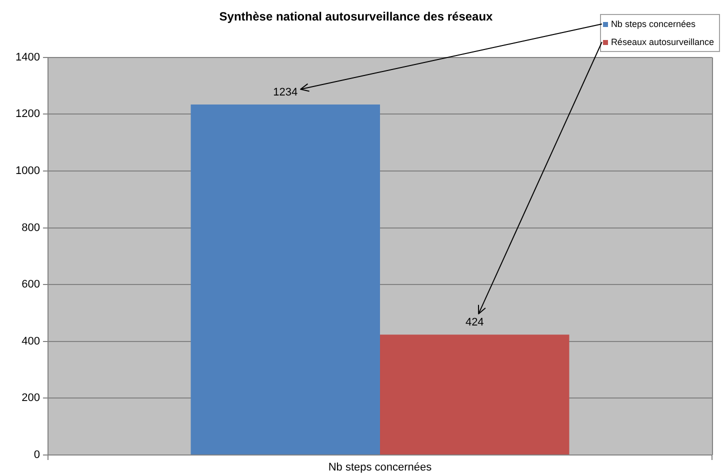 This screenshot has width=724, height=475. What do you see at coordinates (653, 24) in the screenshot?
I see `legend-label: Nb steps concernées` at bounding box center [653, 24].